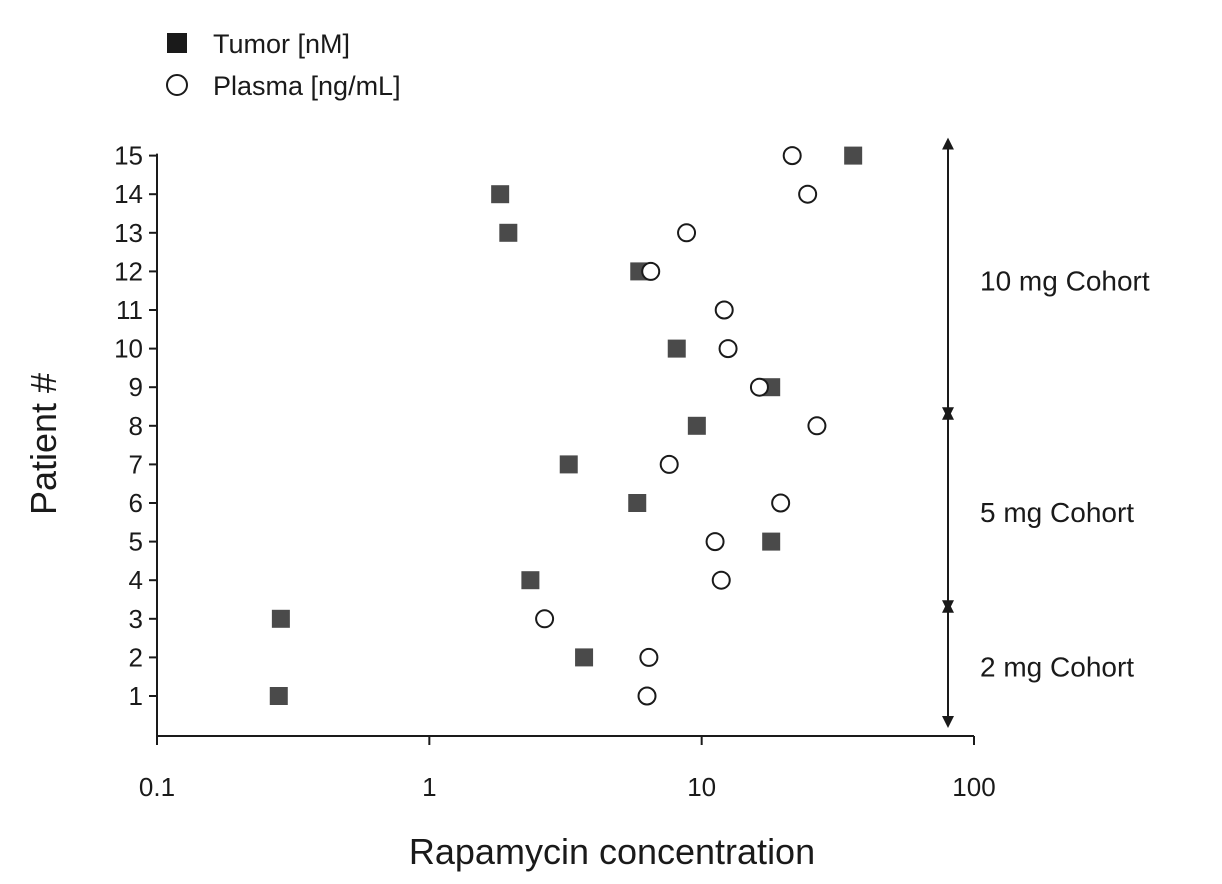 This screenshot has height=884, width=1222. I want to click on y-tick-label: 10, so click(128, 349).